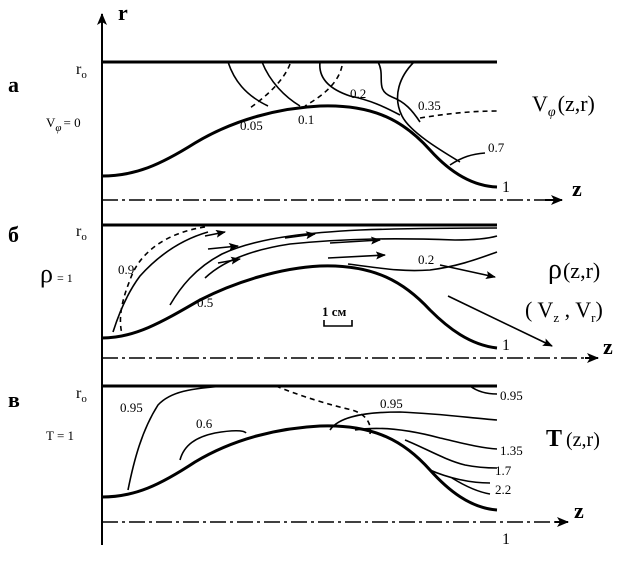 The image size is (625, 574). I want to click on panel-c-contour-0-95-left, so click(178, 438).